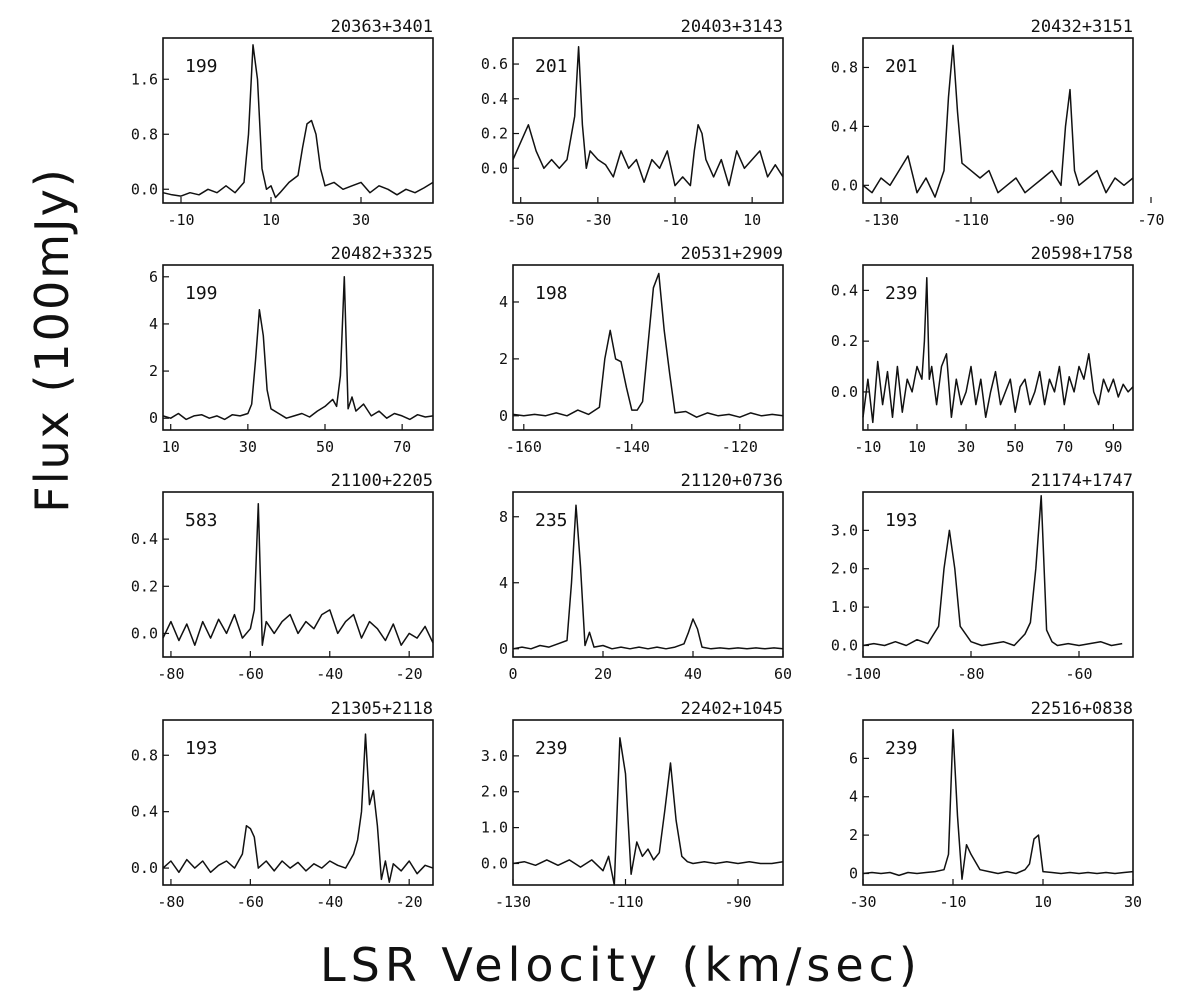 The image size is (1200, 1000). Describe the element at coordinates (551, 520) in the screenshot. I see `panel-number-label: 235` at that location.